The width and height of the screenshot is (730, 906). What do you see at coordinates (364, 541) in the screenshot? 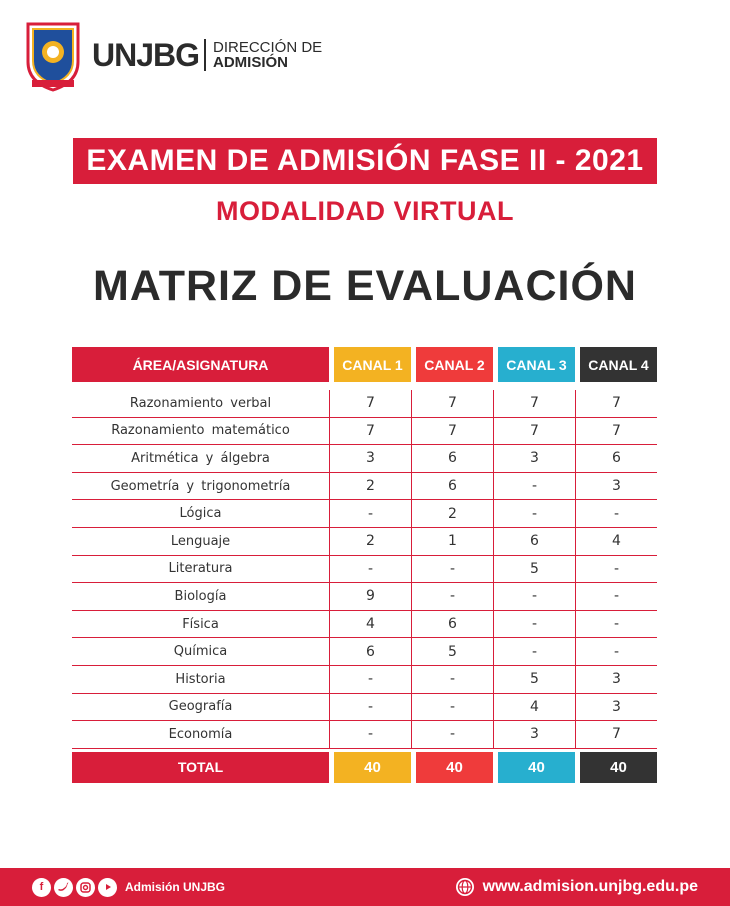
I see `table-row: Lenguaje 2 1 6 4` at bounding box center [364, 541].